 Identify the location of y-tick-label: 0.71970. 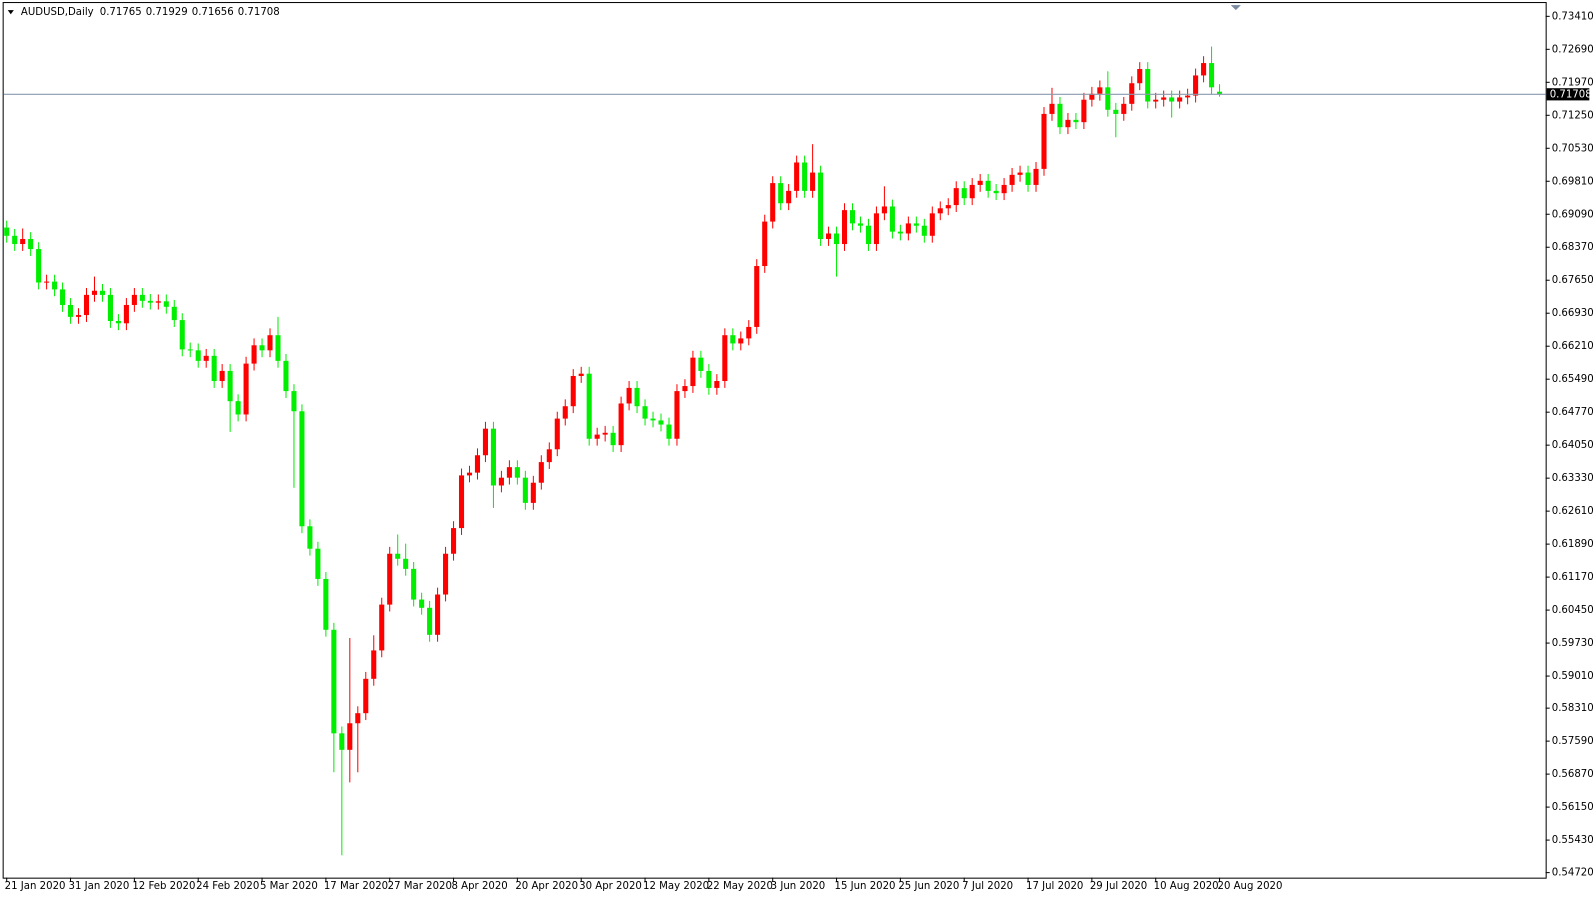
(1572, 82).